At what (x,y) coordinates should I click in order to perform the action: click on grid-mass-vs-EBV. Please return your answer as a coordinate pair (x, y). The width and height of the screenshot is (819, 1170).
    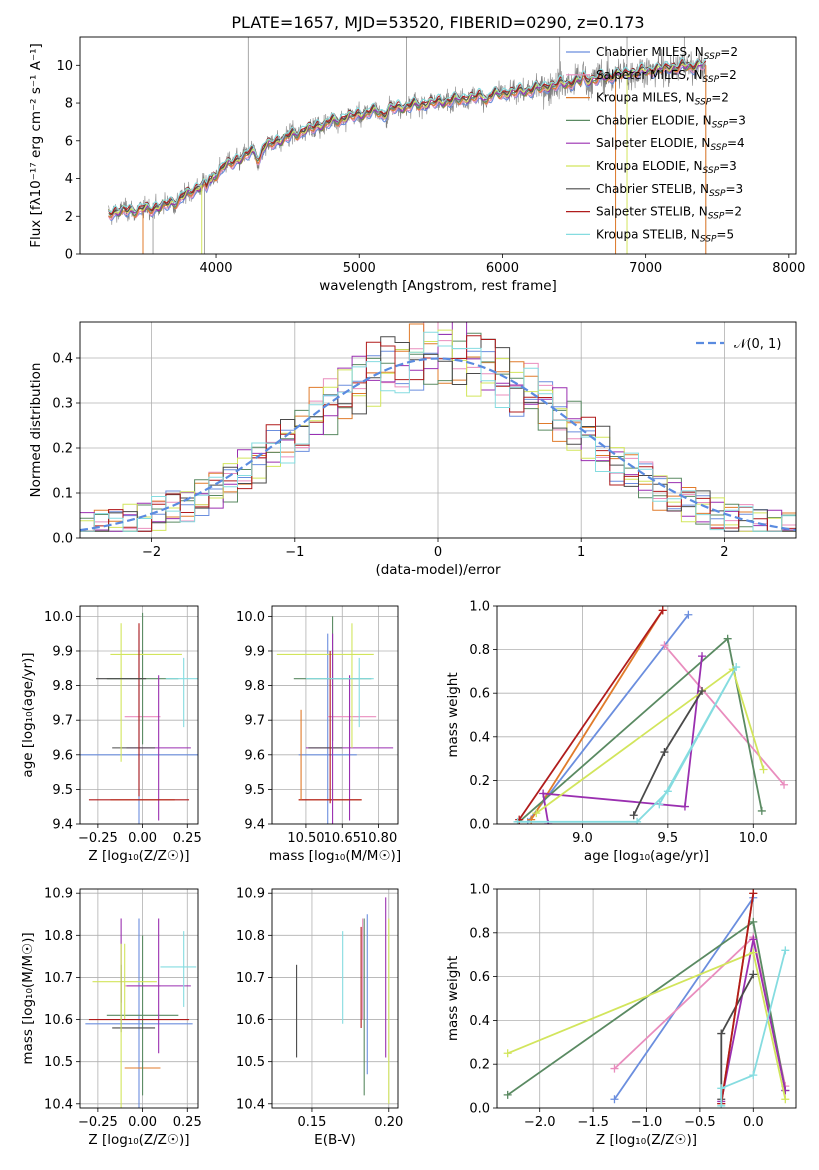
    Looking at the image, I should click on (335, 998).